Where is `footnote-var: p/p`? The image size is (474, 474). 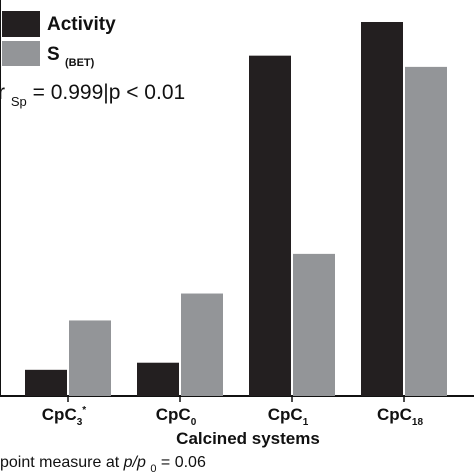 footnote-var: p/p is located at coordinates (134, 462).